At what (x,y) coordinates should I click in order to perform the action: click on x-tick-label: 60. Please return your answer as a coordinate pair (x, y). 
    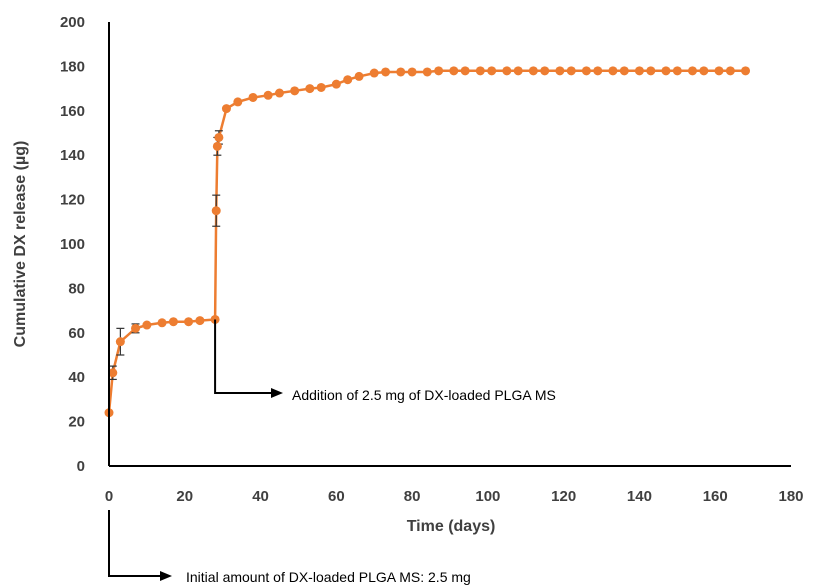
    Looking at the image, I should click on (336, 496).